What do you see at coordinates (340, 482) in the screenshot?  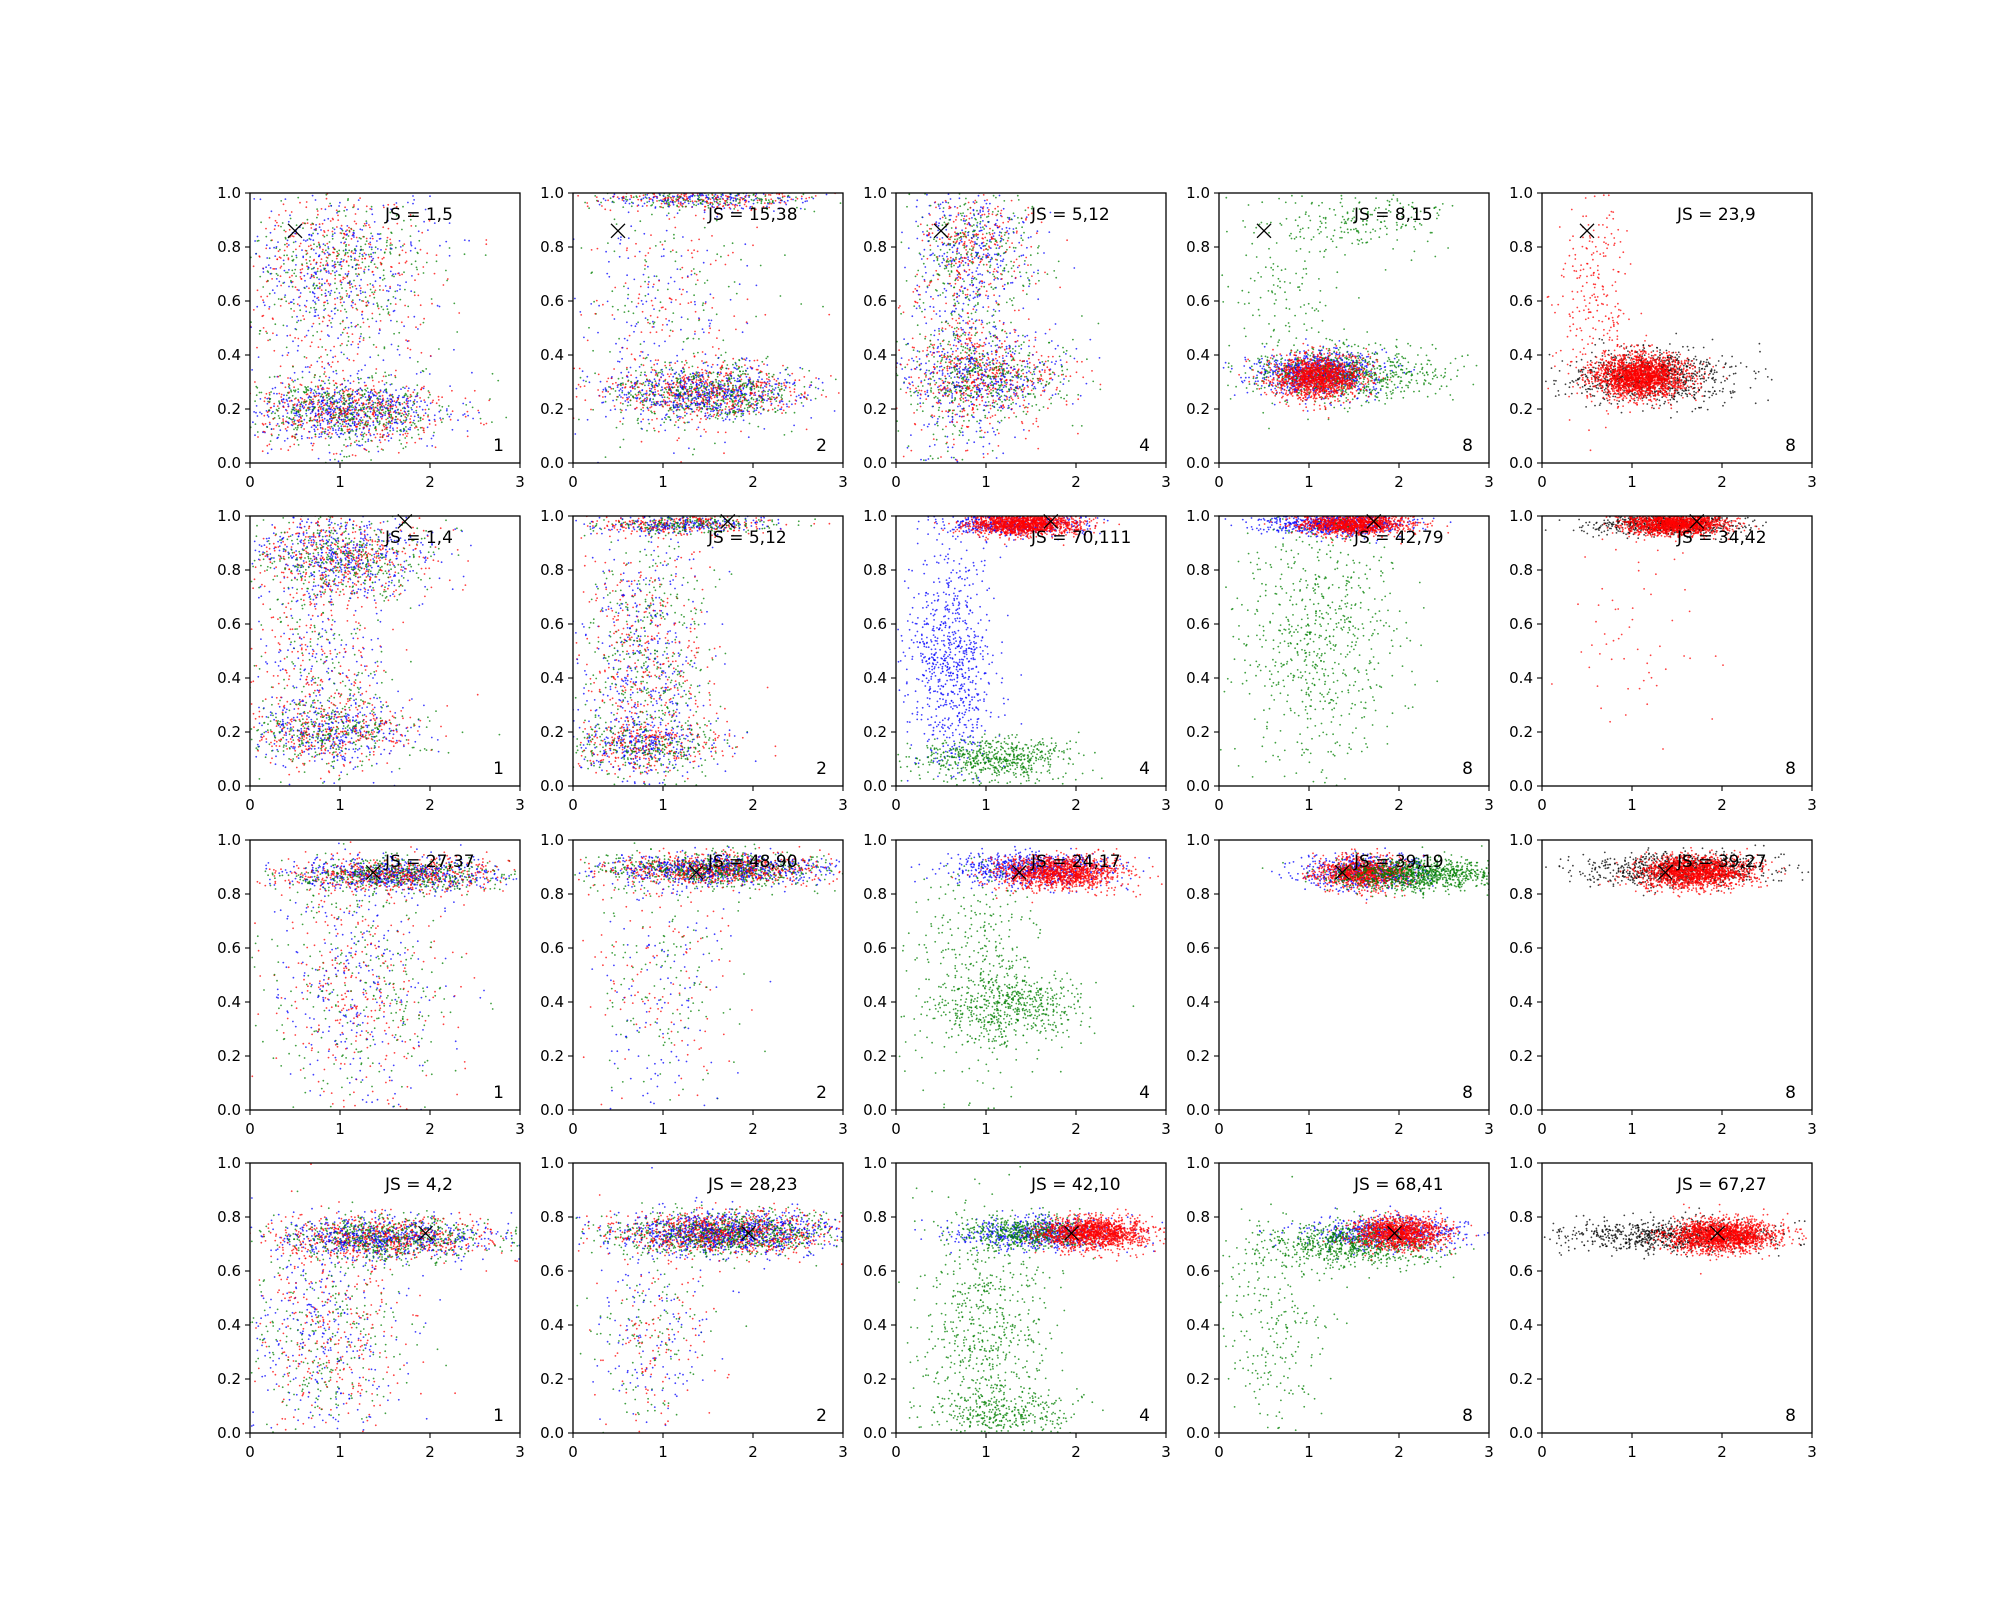 I see `x-tick-label: 1` at bounding box center [340, 482].